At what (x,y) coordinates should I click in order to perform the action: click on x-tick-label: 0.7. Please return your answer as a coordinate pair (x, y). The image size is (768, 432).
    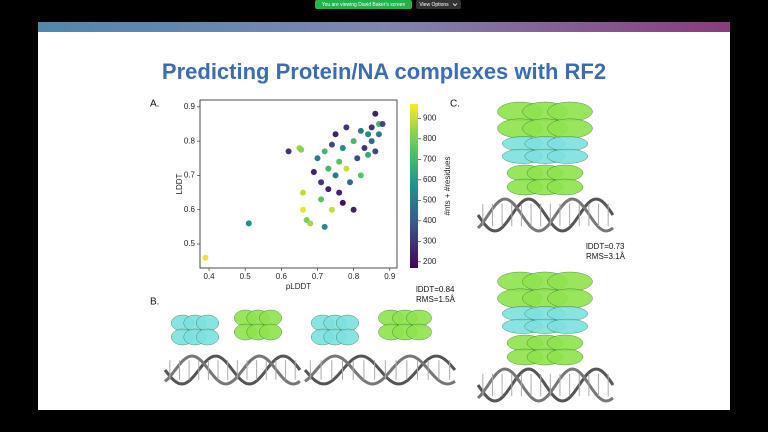
    Looking at the image, I should click on (318, 276).